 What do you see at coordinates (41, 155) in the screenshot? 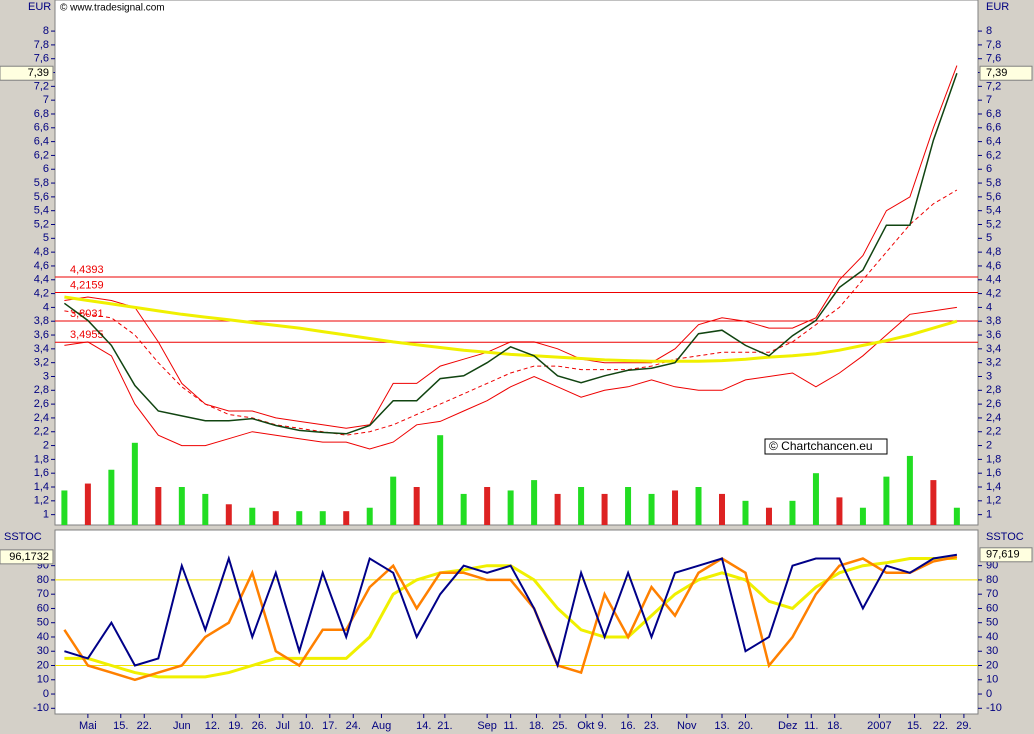
I see `y-tick-label: 6,2` at bounding box center [41, 155].